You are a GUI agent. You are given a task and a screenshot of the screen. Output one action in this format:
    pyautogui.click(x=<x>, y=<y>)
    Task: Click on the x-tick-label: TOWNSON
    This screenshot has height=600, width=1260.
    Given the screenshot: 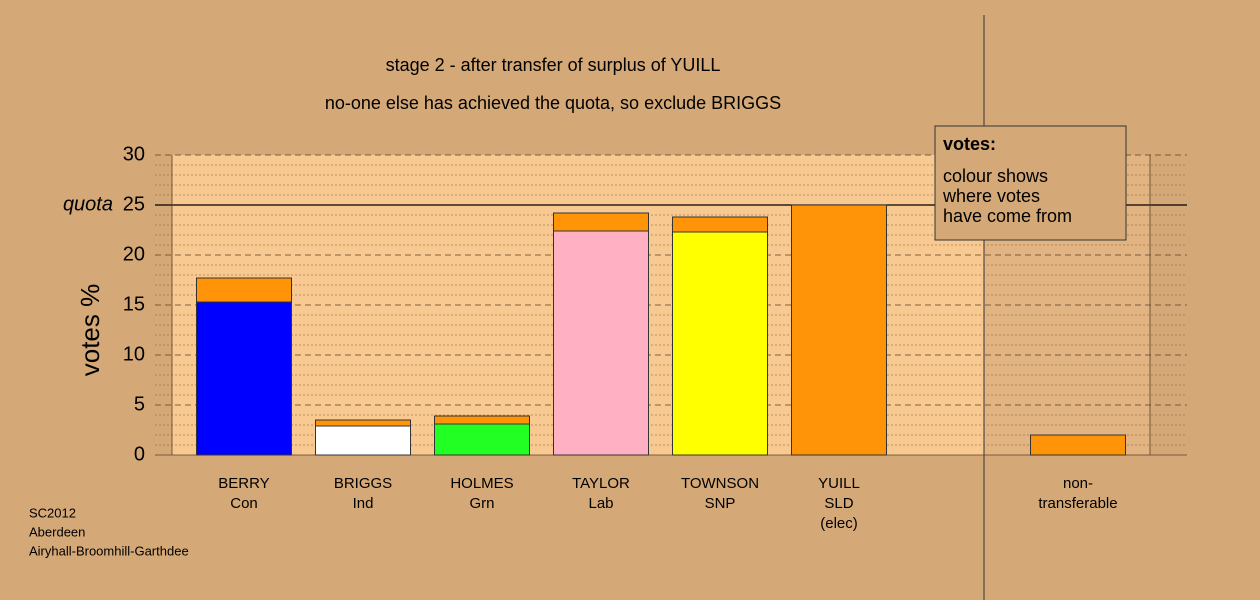 What is the action you would take?
    pyautogui.click(x=720, y=483)
    